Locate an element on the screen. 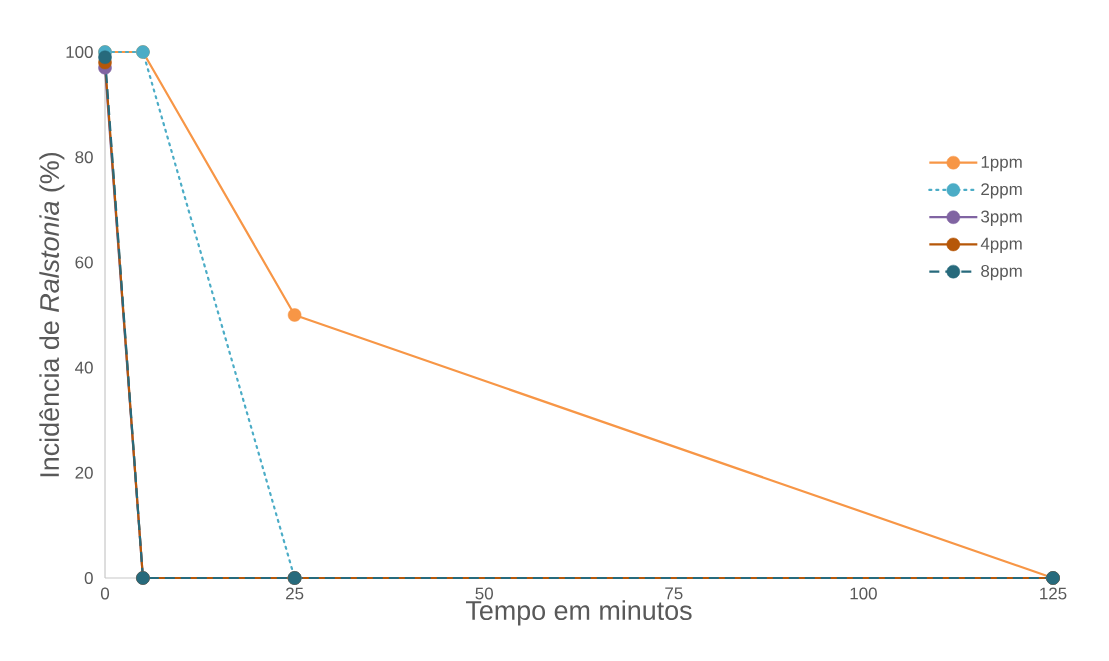 This screenshot has height=661, width=1109. x-tick-label: 75 is located at coordinates (674, 593).